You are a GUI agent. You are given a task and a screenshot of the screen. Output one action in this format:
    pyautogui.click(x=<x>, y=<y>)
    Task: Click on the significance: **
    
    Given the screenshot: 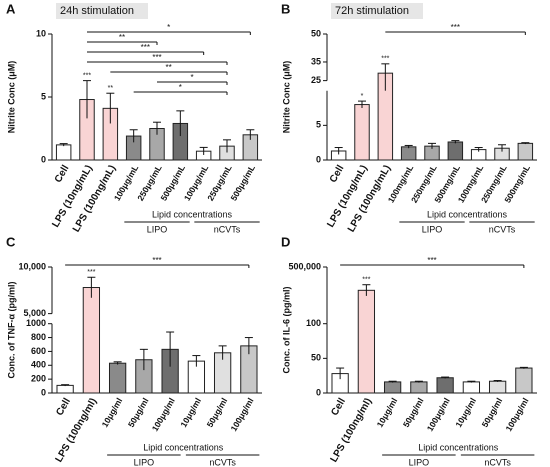 What is the action you would take?
    pyautogui.click(x=111, y=88)
    